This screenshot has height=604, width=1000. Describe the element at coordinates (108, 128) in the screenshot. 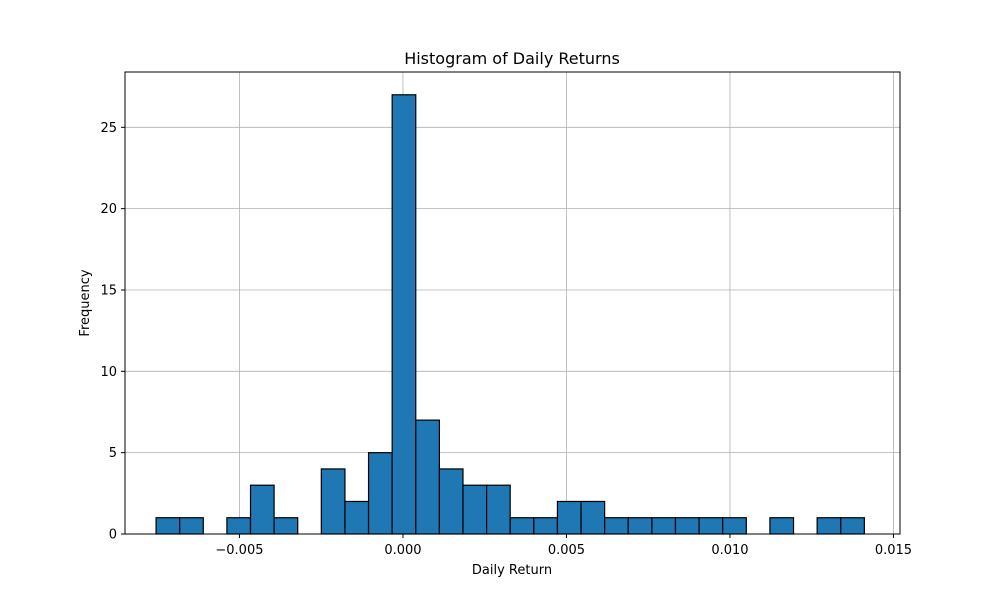

I see `y-tick-label: 25` at that location.